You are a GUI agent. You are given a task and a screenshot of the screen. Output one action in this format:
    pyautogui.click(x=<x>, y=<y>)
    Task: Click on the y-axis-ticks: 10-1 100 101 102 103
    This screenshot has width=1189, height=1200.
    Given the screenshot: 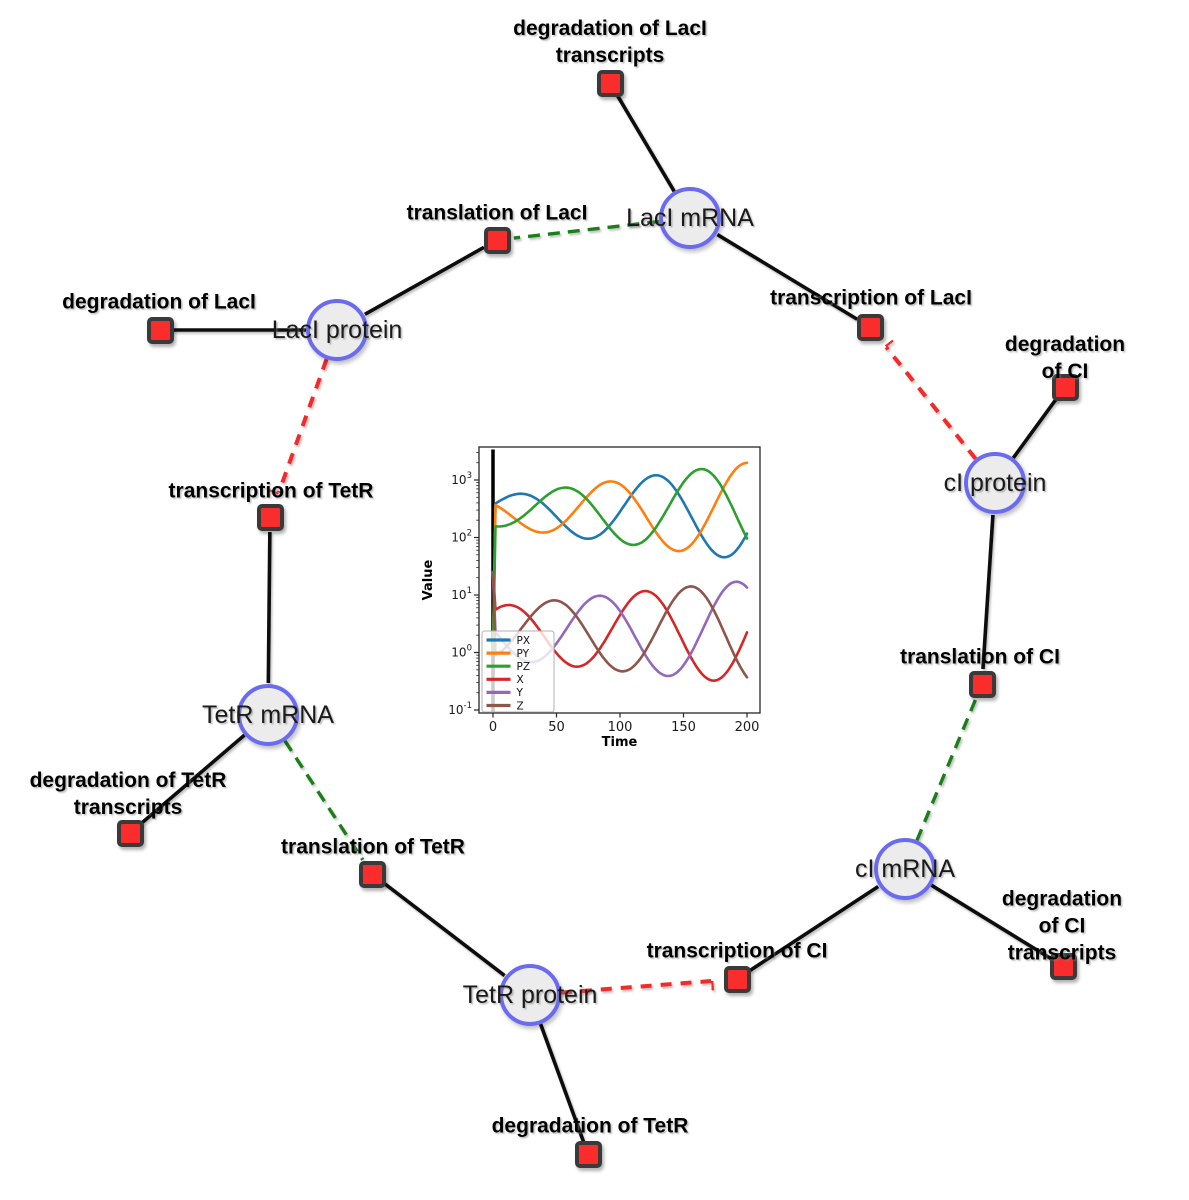 What is the action you would take?
    pyautogui.click(x=463, y=584)
    